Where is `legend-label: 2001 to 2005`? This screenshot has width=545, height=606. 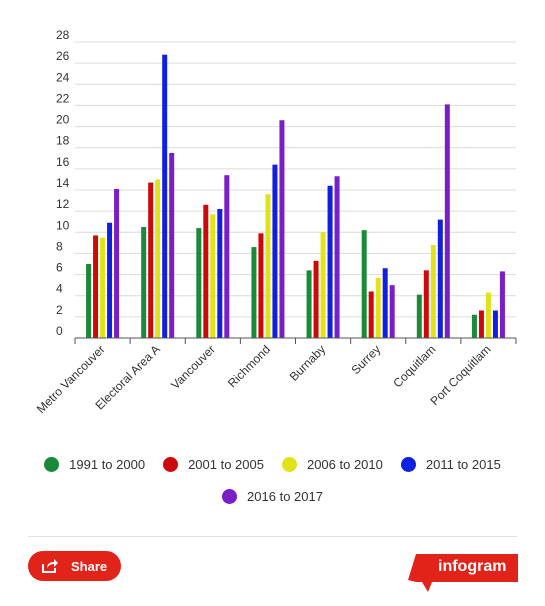 legend-label: 2001 to 2005 is located at coordinates (226, 464).